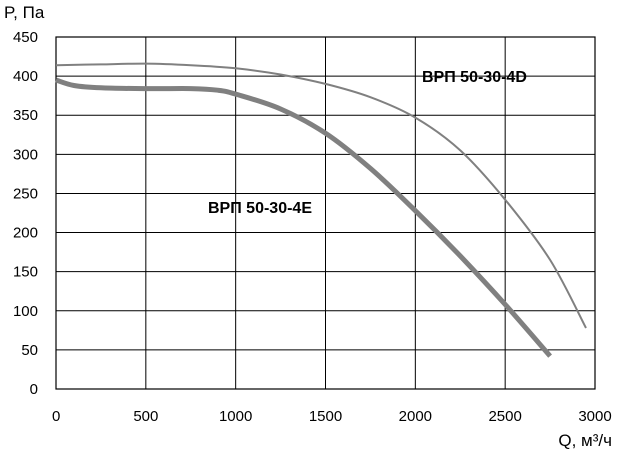 The width and height of the screenshot is (619, 455). What do you see at coordinates (585, 440) in the screenshot?
I see `x-axis-label: Q, м³/ч` at bounding box center [585, 440].